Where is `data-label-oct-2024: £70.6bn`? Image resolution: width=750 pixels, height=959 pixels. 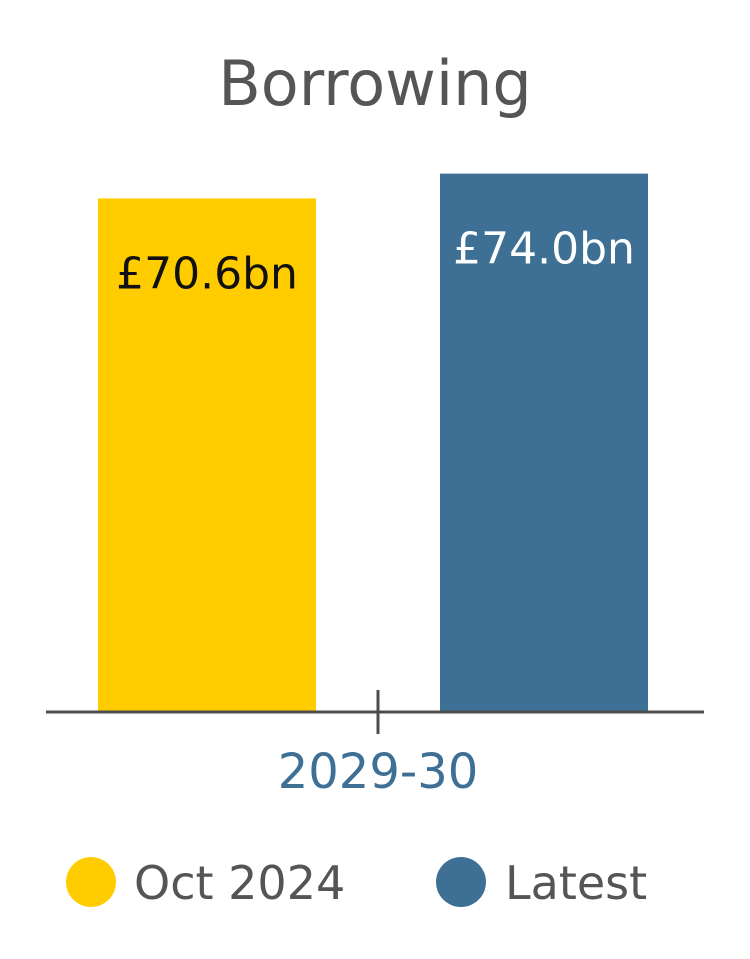
data-label-oct-2024: £70.6bn is located at coordinates (207, 273).